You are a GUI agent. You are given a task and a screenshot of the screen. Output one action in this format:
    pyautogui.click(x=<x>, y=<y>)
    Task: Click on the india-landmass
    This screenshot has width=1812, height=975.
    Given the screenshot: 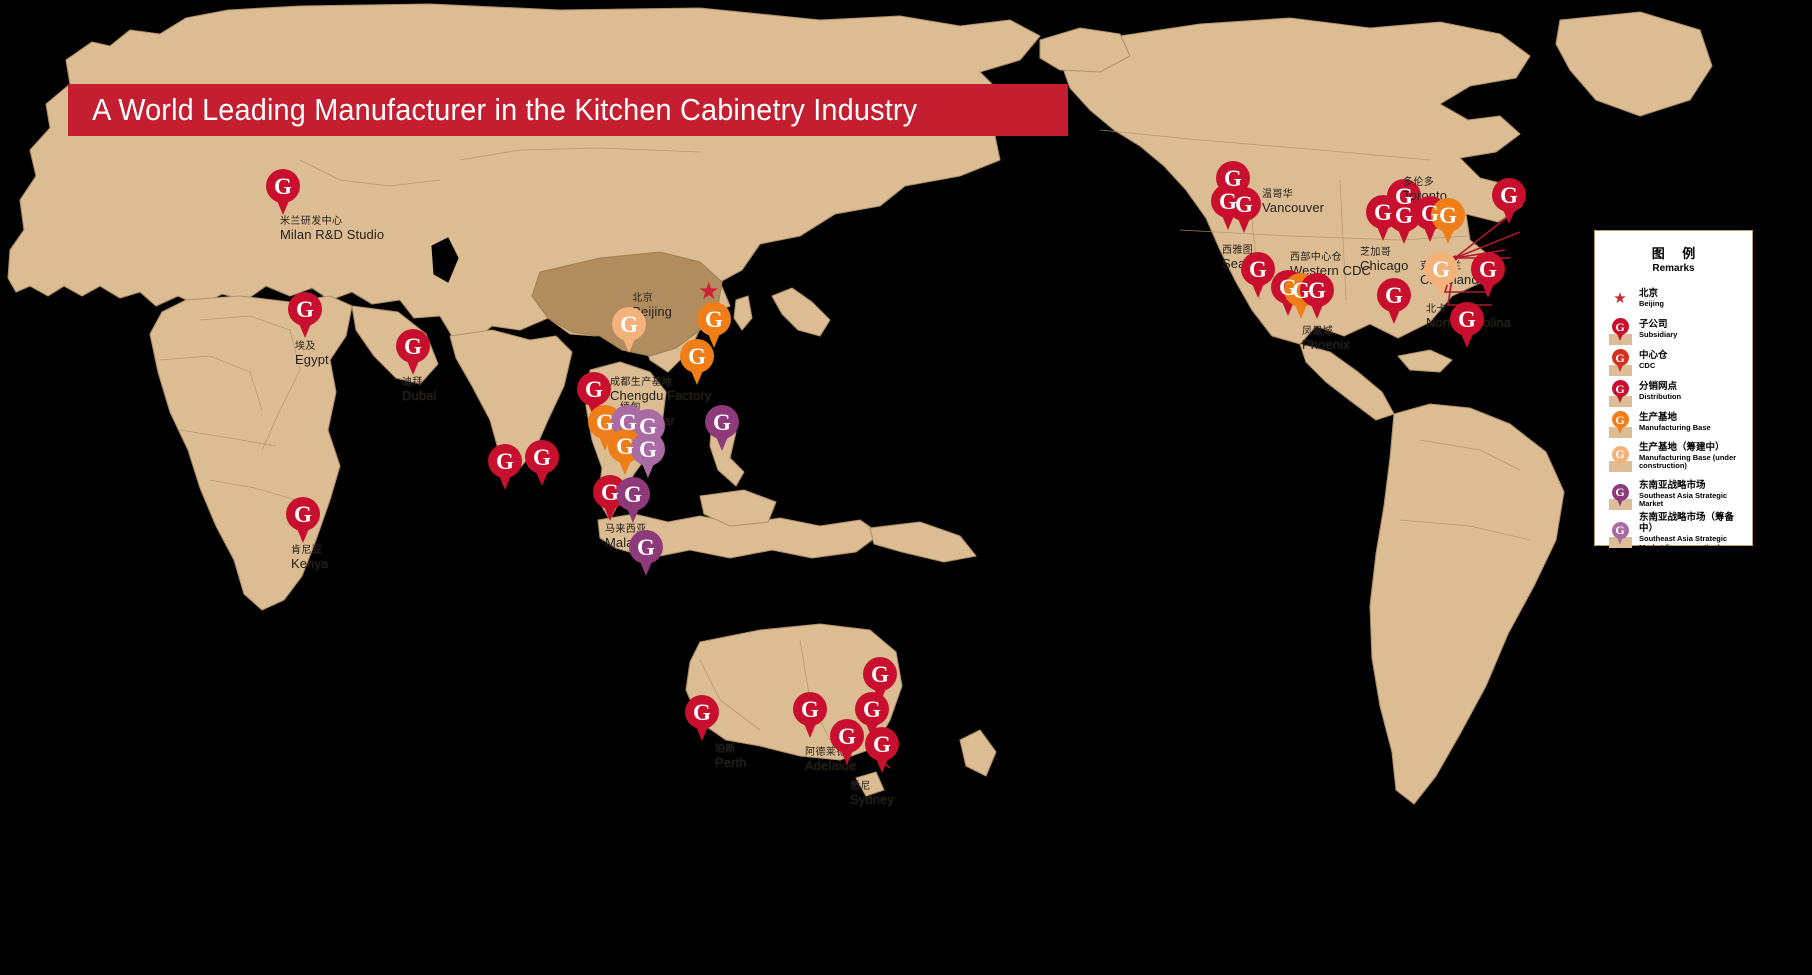 What is the action you would take?
    pyautogui.click(x=511, y=401)
    